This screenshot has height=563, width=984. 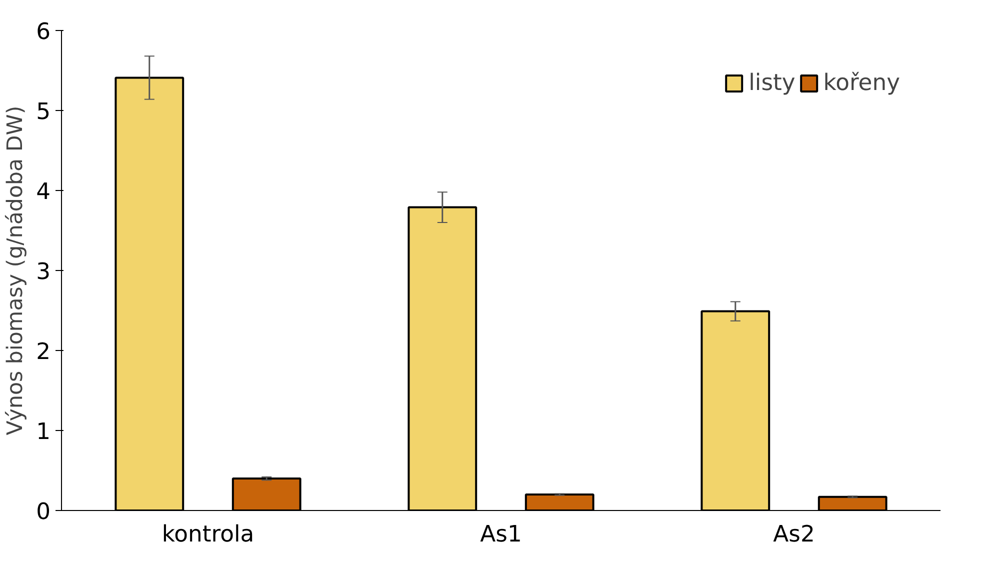 What do you see at coordinates (772, 83) in the screenshot?
I see `legend-label: listy` at bounding box center [772, 83].